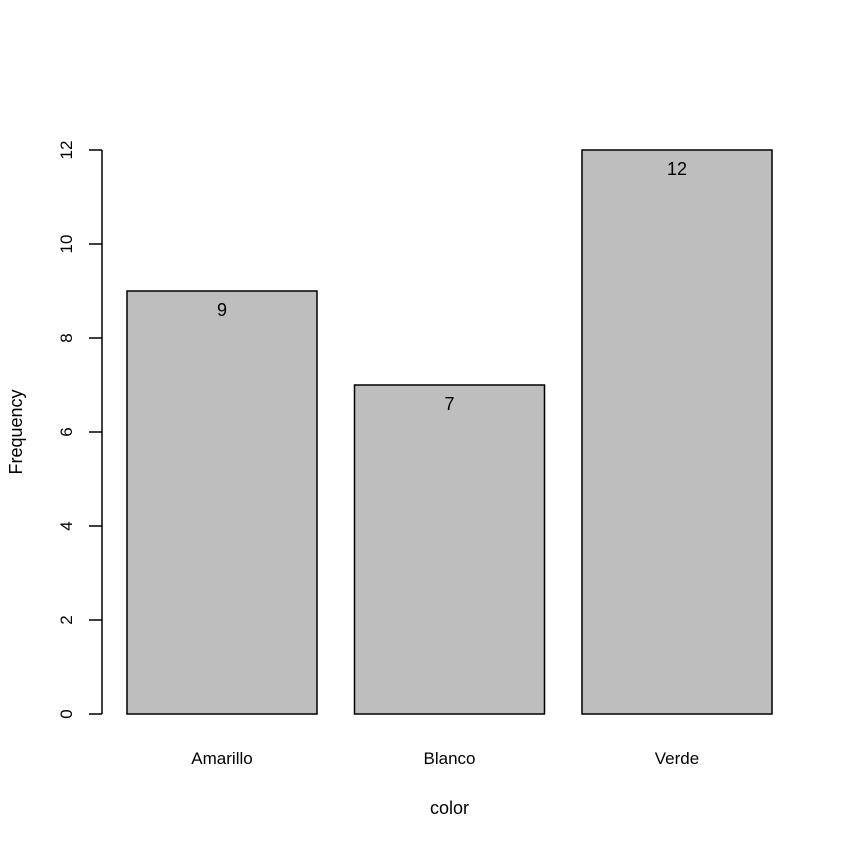 The width and height of the screenshot is (848, 848). Describe the element at coordinates (677, 758) in the screenshot. I see `x-tick-label: Verde` at that location.